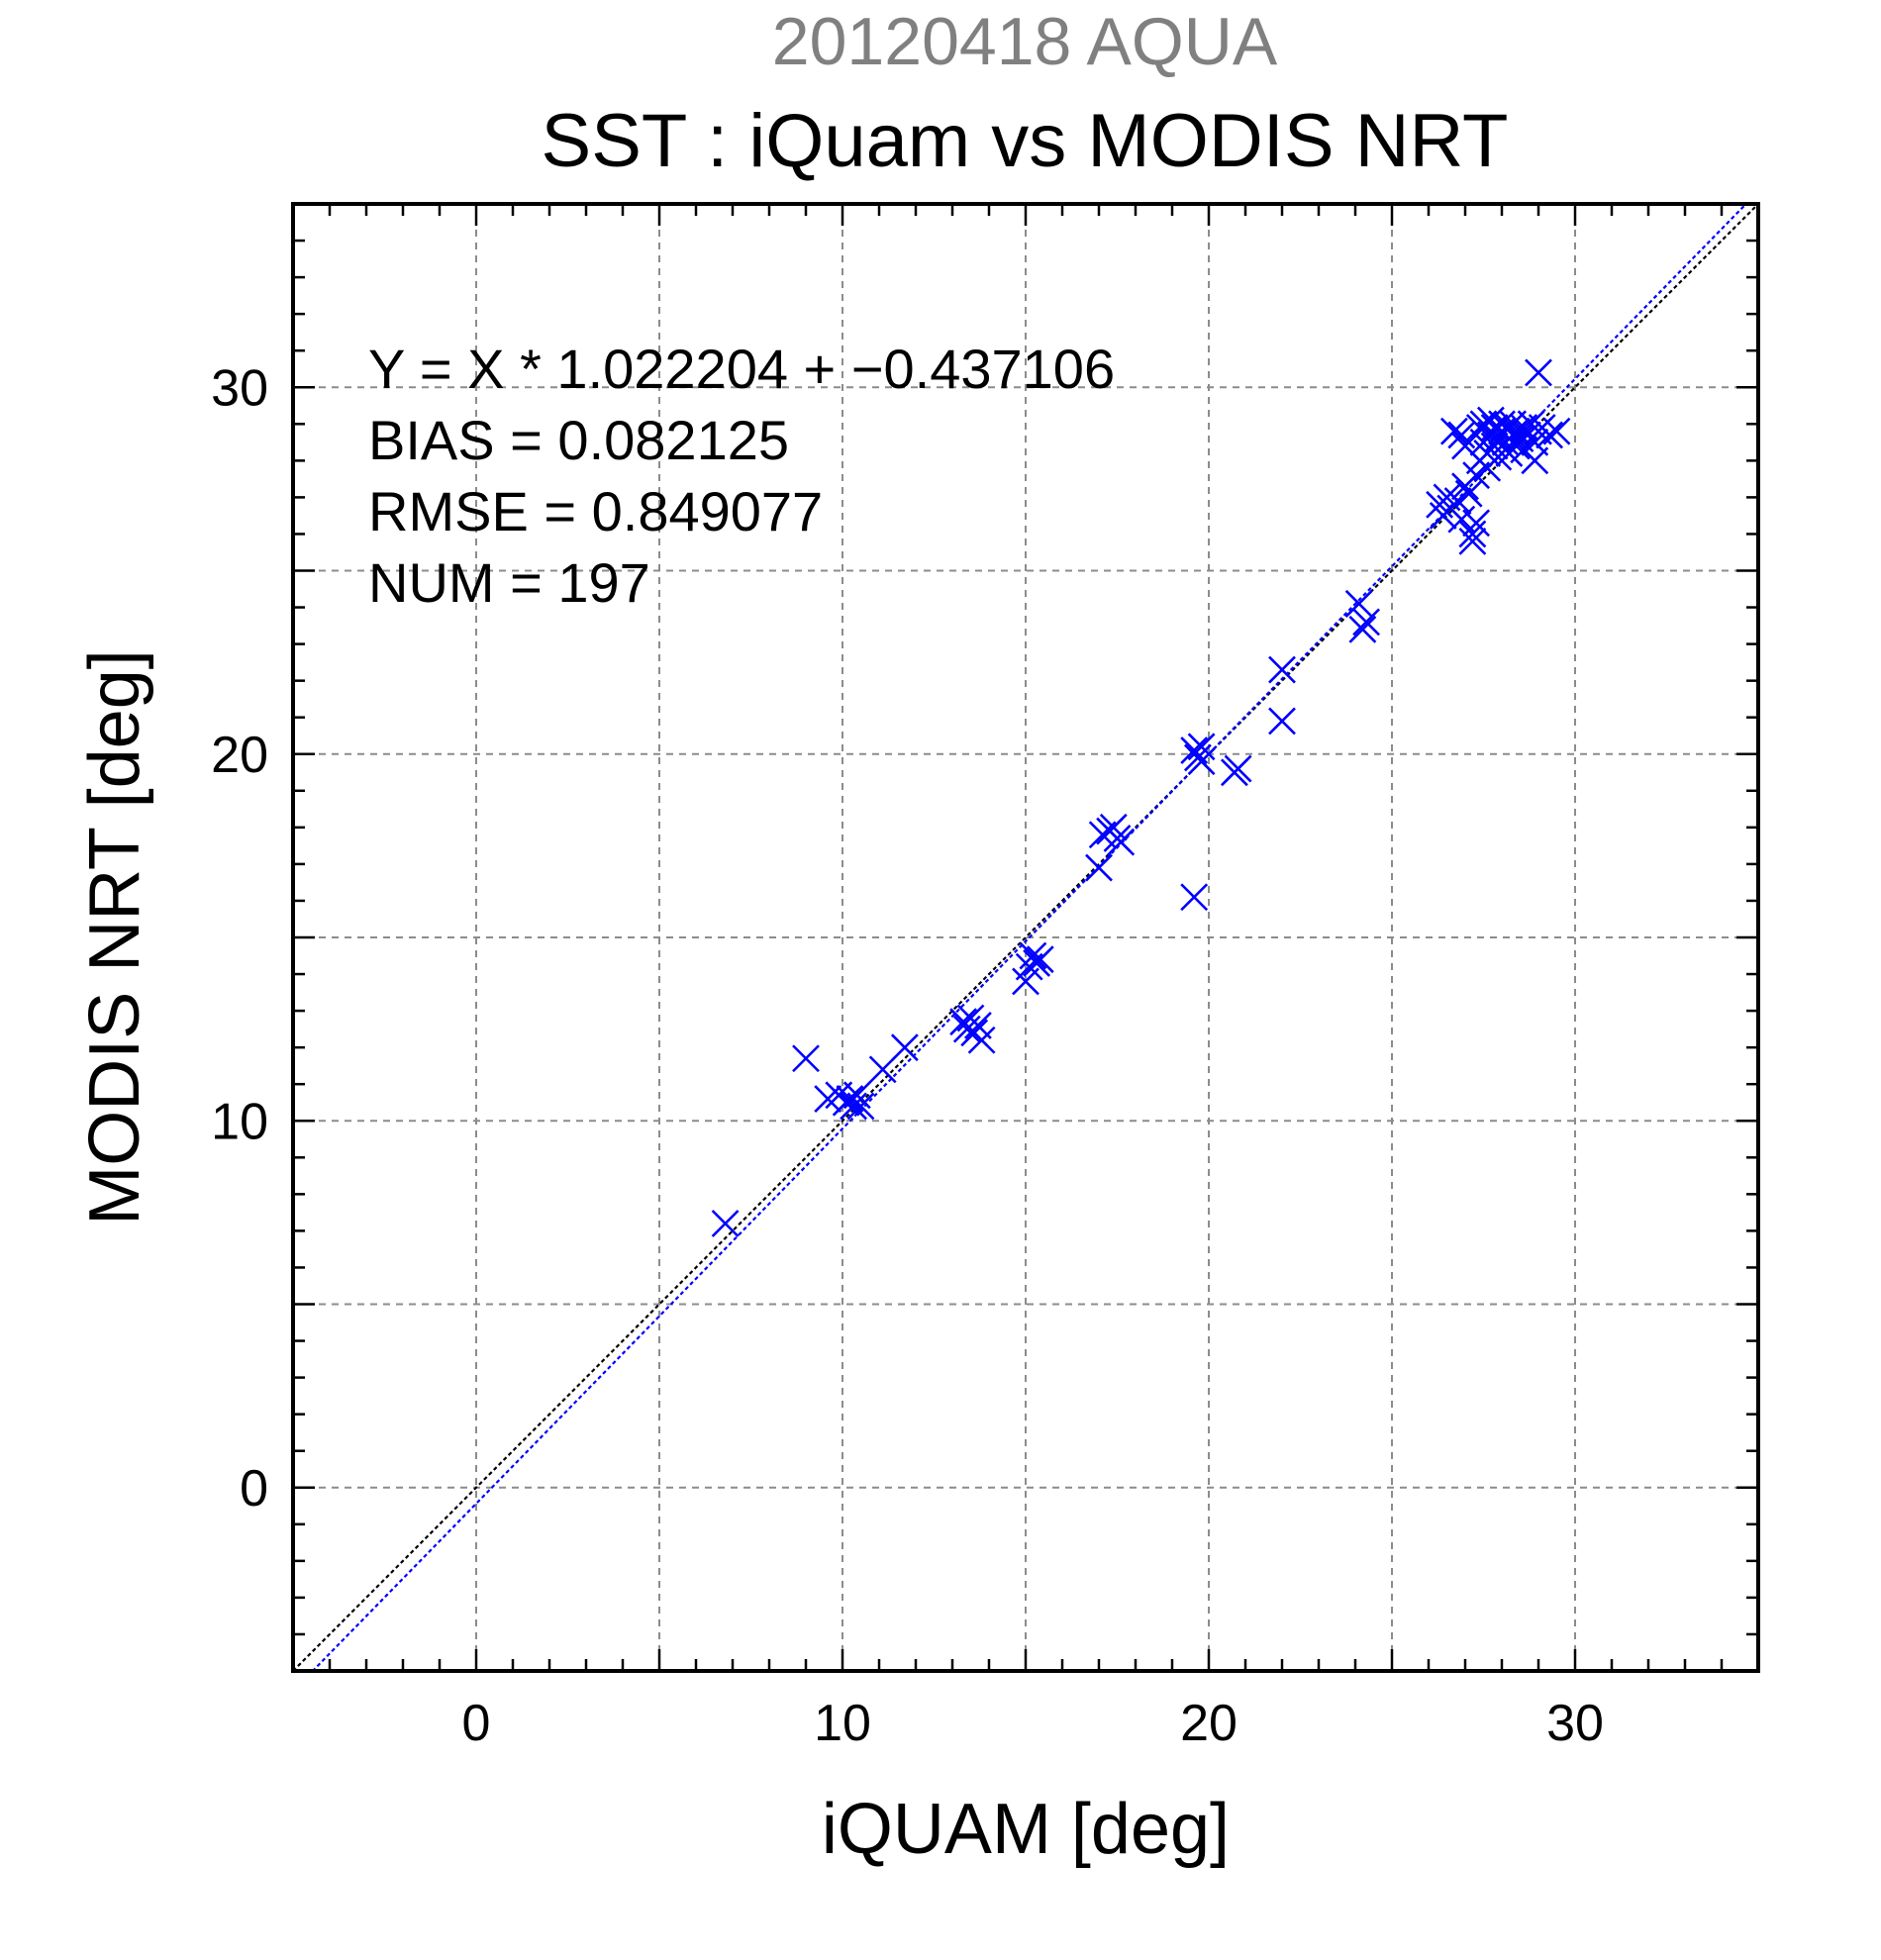 This screenshot has height=1960, width=1881. What do you see at coordinates (842, 1723) in the screenshot?
I see `x-tick-label: 10` at bounding box center [842, 1723].